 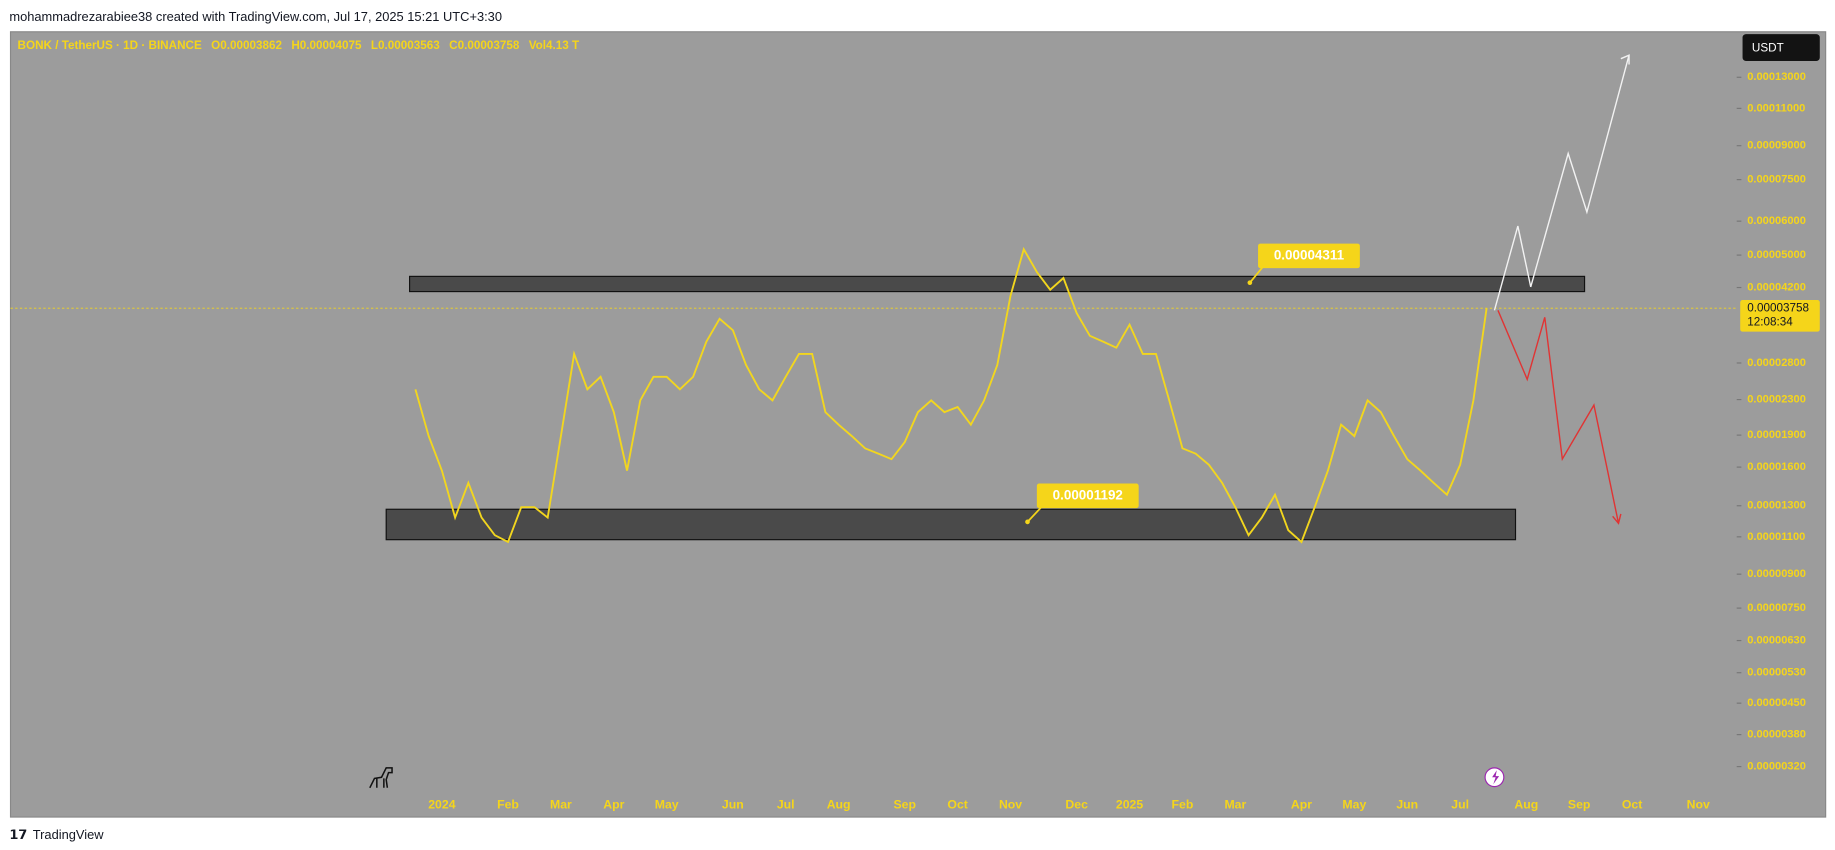 I want to click on last-price-box, so click(x=1780, y=316).